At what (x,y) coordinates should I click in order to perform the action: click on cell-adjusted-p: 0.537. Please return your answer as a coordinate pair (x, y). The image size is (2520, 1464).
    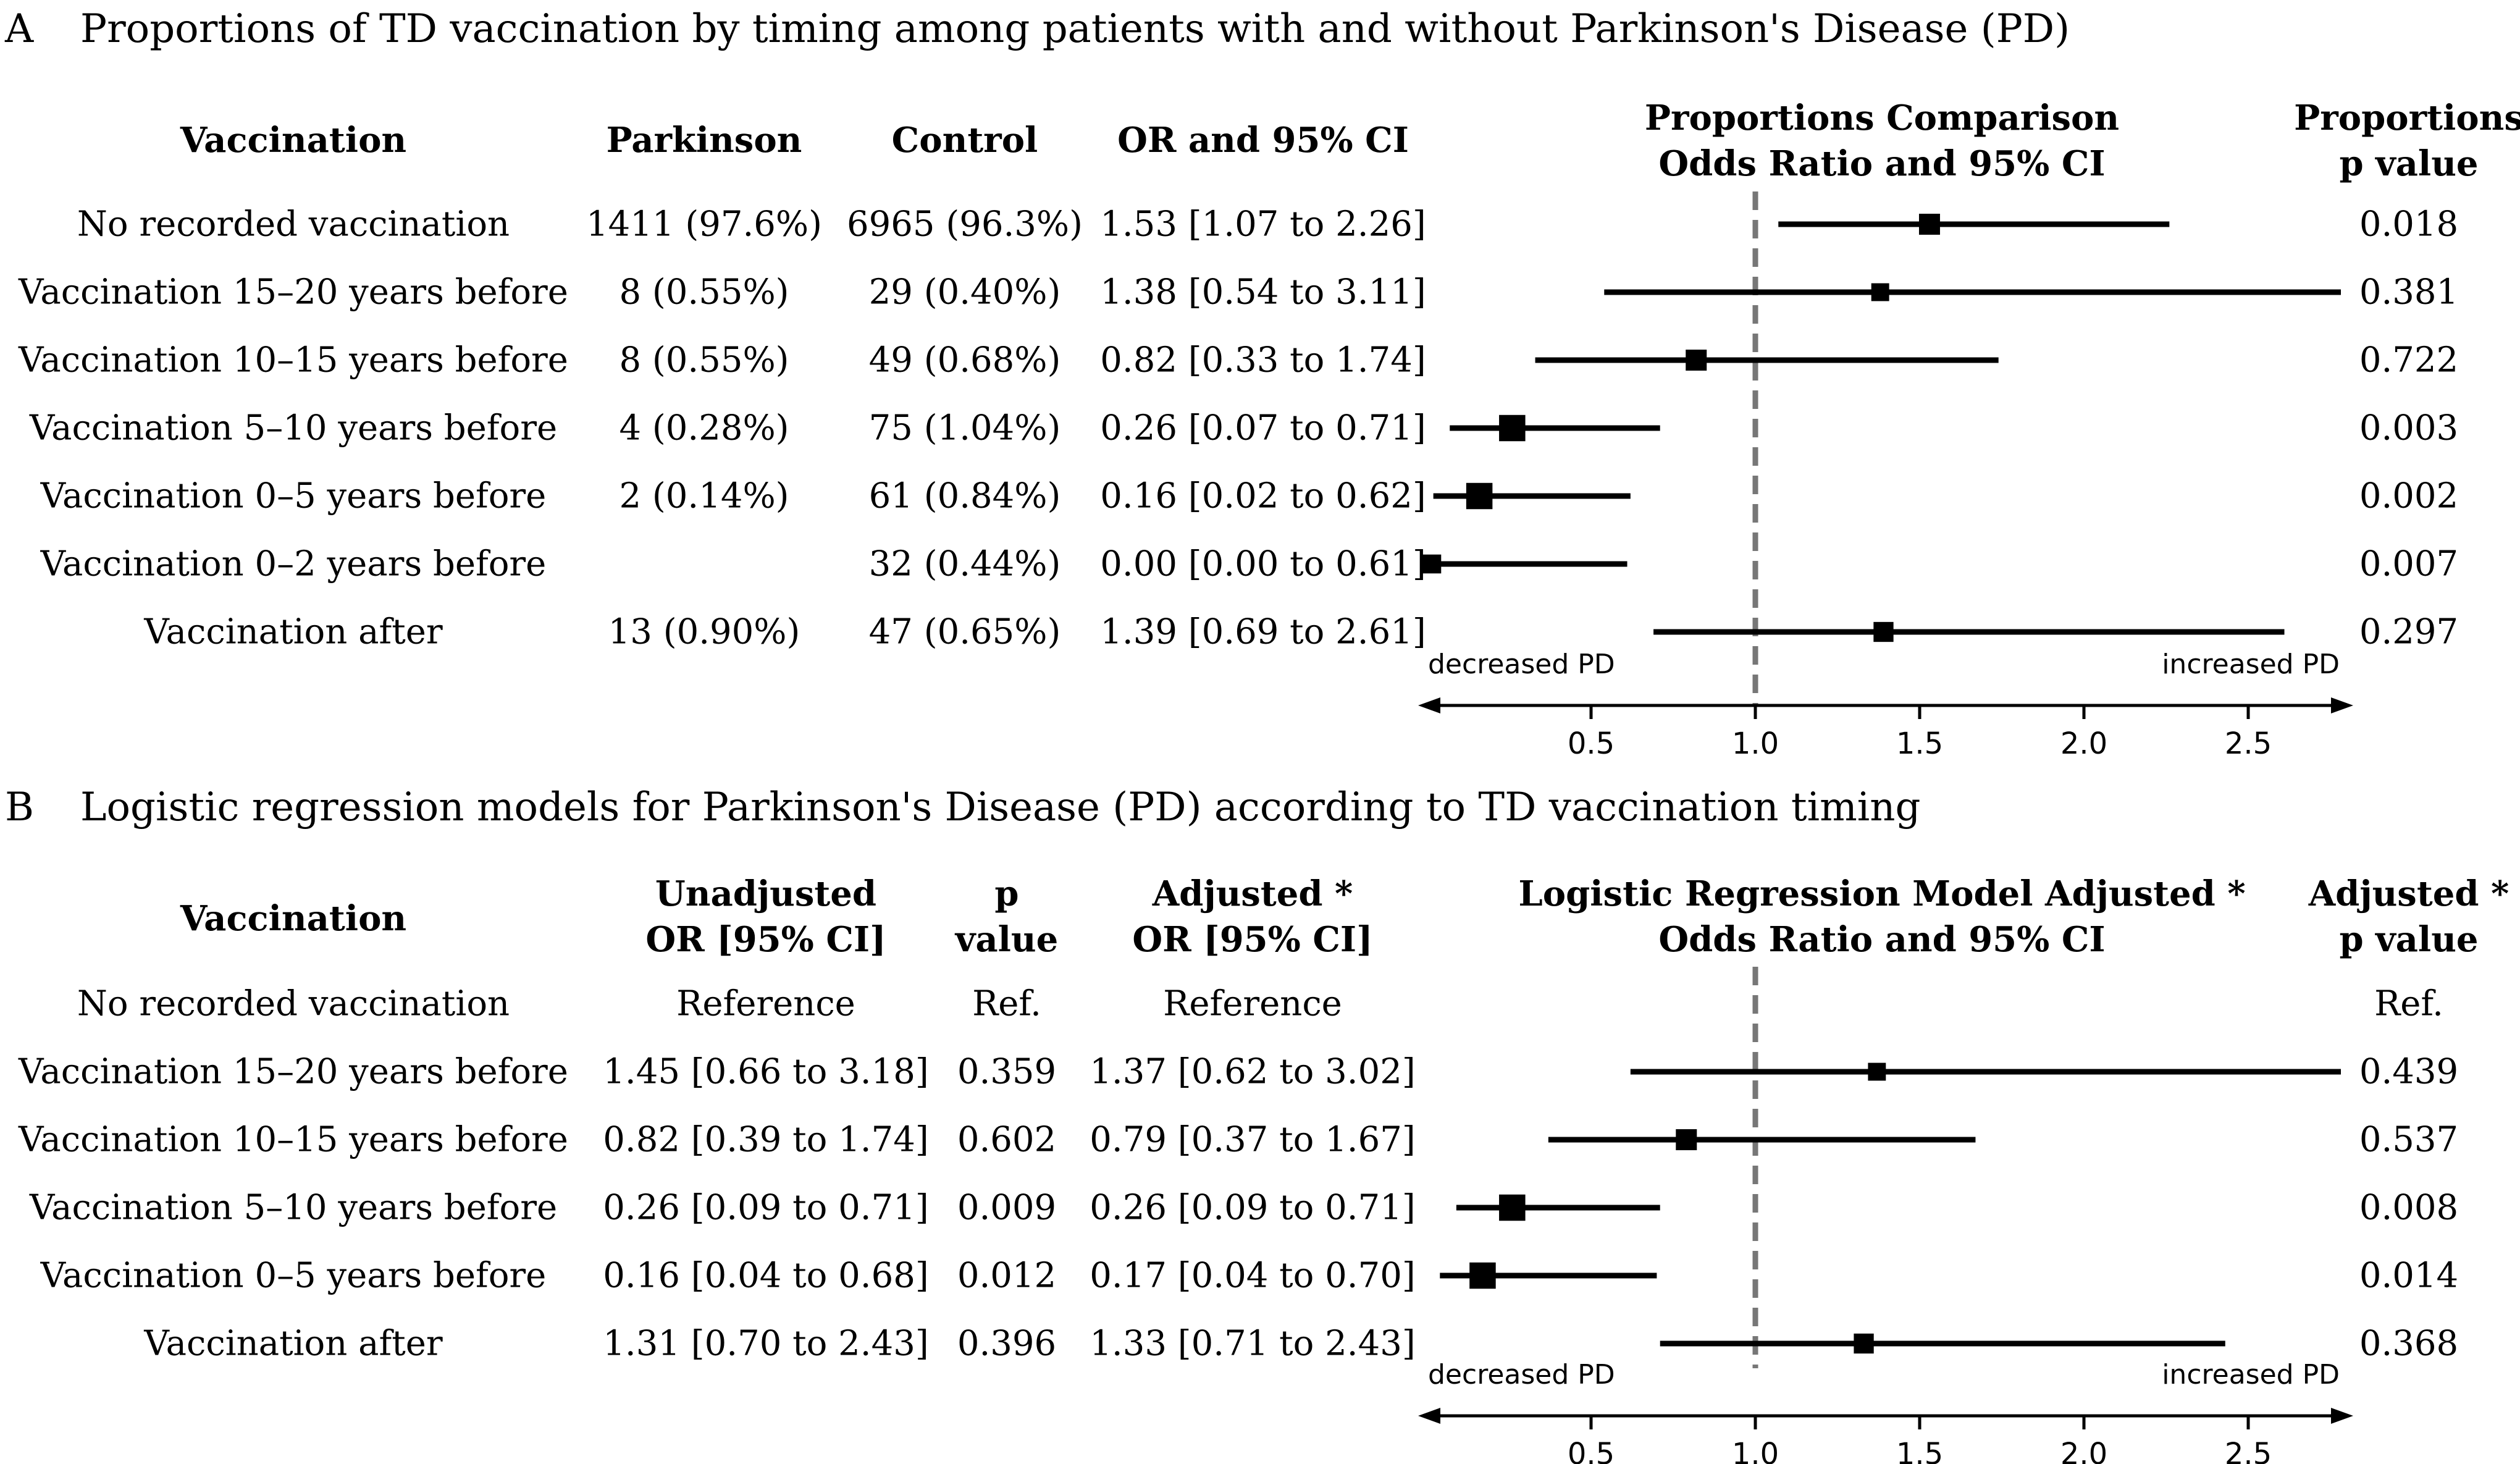
    Looking at the image, I should click on (2409, 1139).